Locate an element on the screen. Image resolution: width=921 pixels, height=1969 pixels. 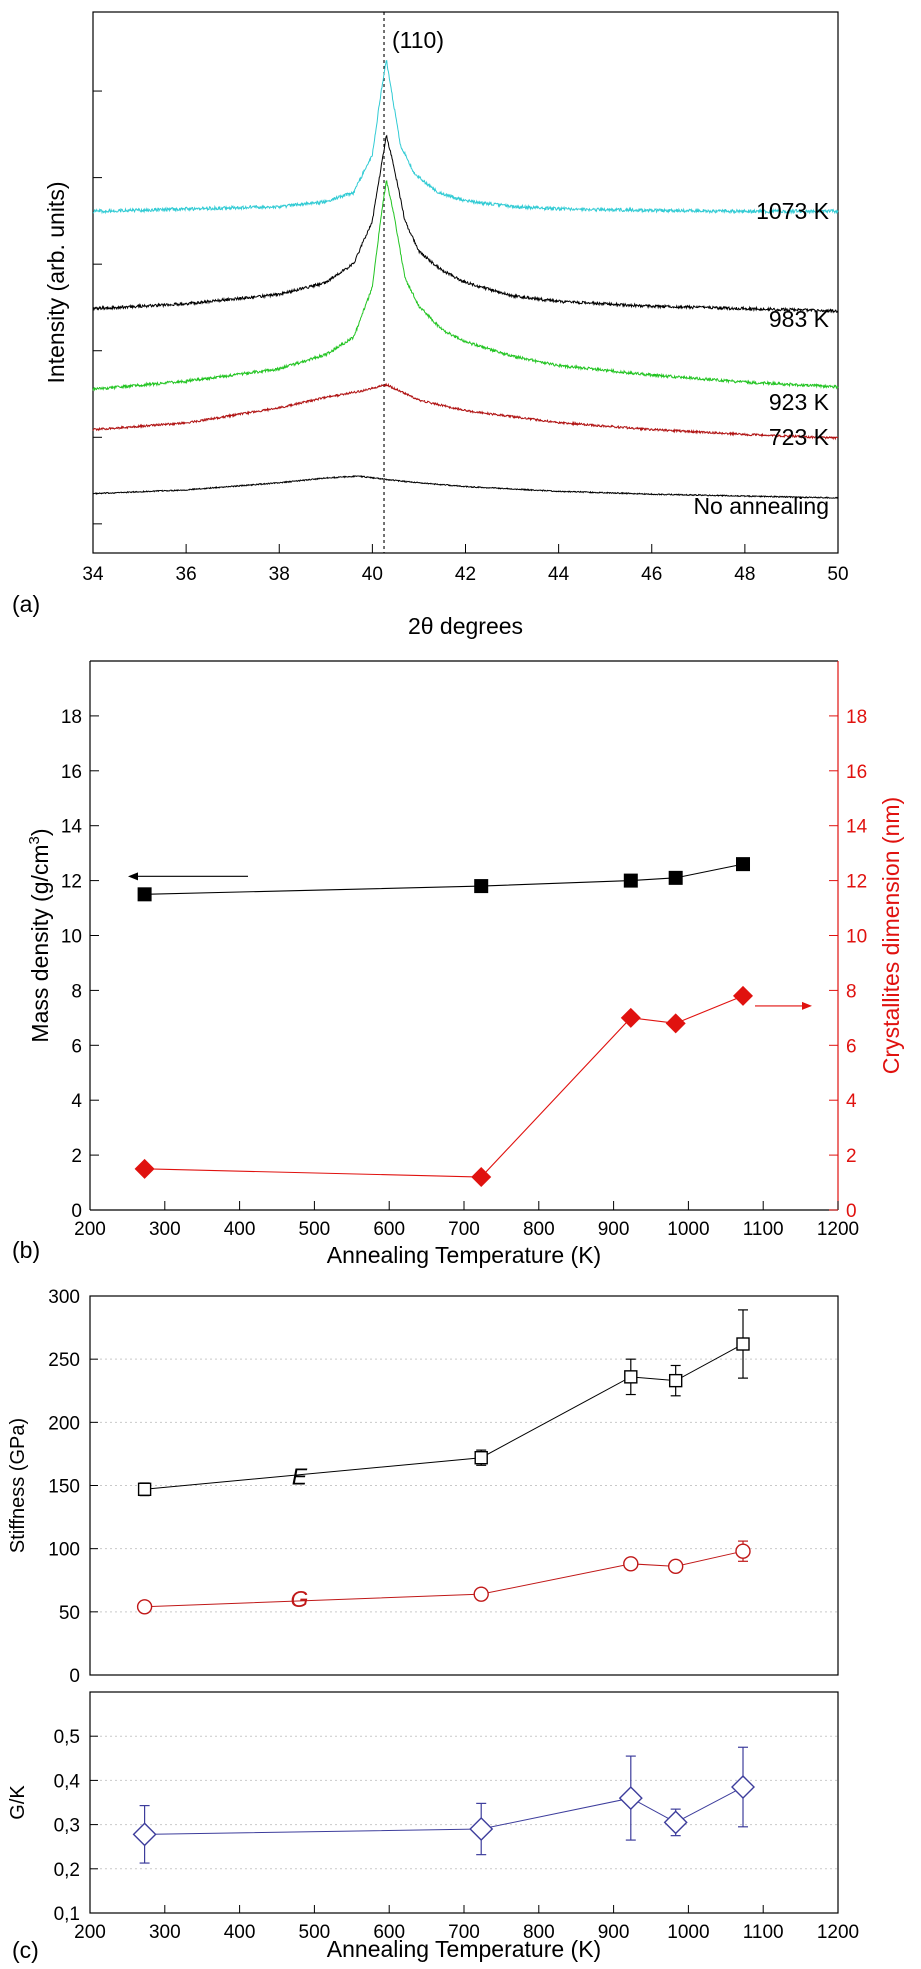
series-label: 723 K is located at coordinates (799, 437).